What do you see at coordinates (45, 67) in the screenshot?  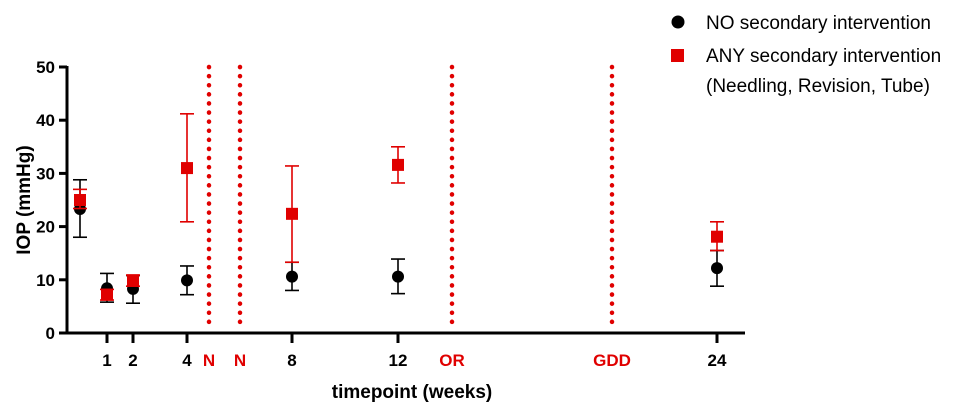 I see `y-tick-label: 50` at bounding box center [45, 67].